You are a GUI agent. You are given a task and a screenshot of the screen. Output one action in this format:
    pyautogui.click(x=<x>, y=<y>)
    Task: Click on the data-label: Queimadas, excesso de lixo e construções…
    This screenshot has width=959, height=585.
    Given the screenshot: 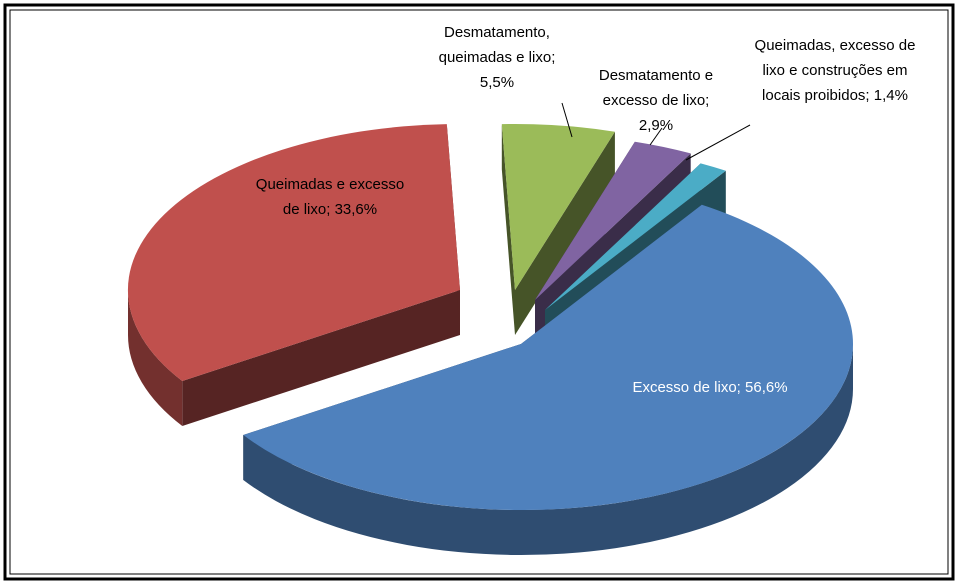 What is the action you would take?
    pyautogui.click(x=835, y=70)
    